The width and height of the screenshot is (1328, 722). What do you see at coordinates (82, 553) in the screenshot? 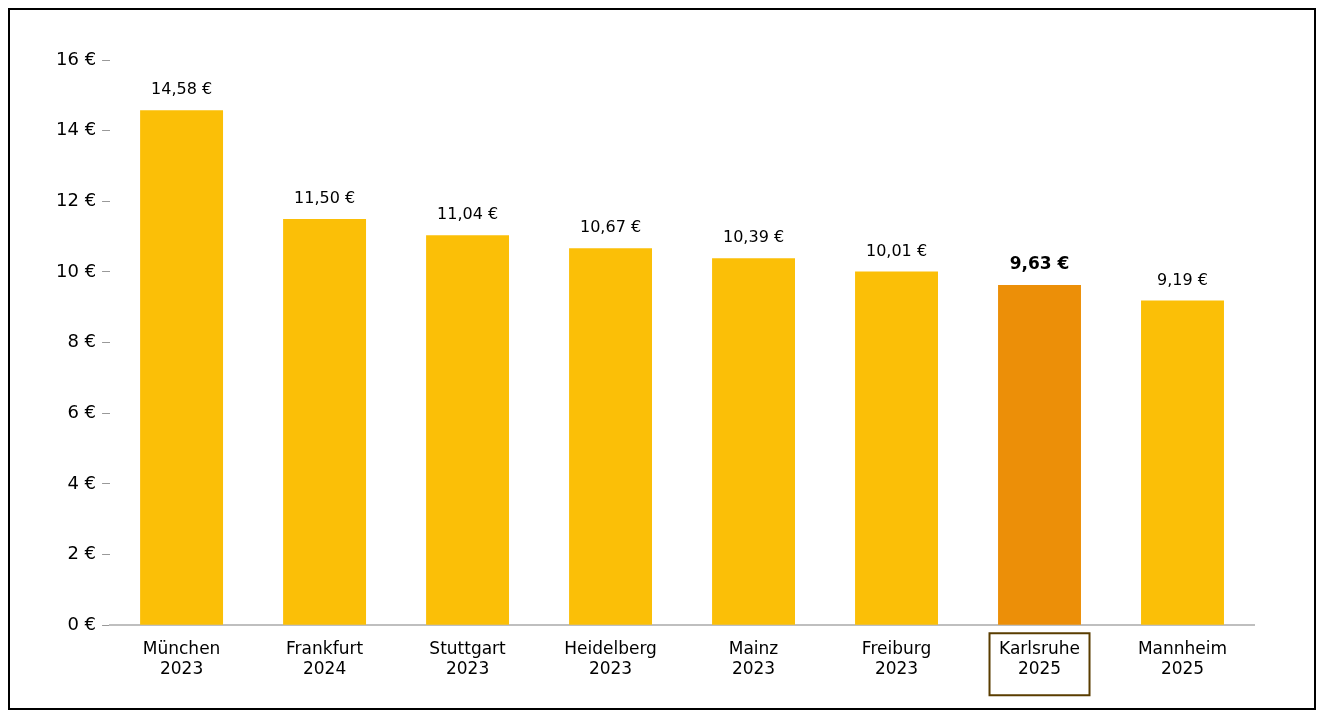
I see `y-tick-label: 2 €` at bounding box center [82, 553].